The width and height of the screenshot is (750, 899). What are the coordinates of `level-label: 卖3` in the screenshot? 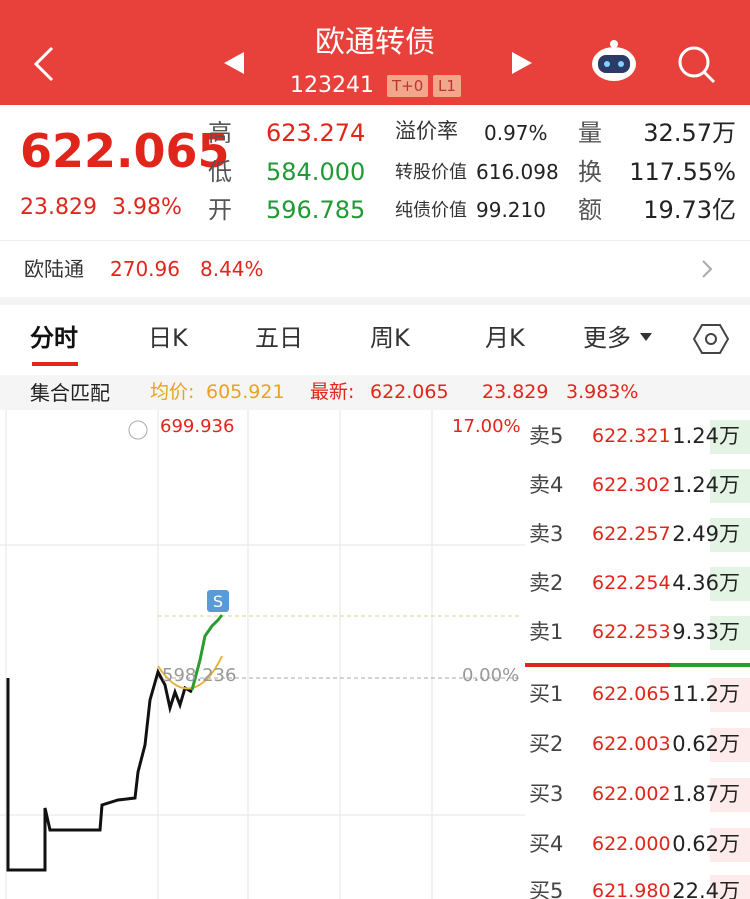 It's located at (546, 534).